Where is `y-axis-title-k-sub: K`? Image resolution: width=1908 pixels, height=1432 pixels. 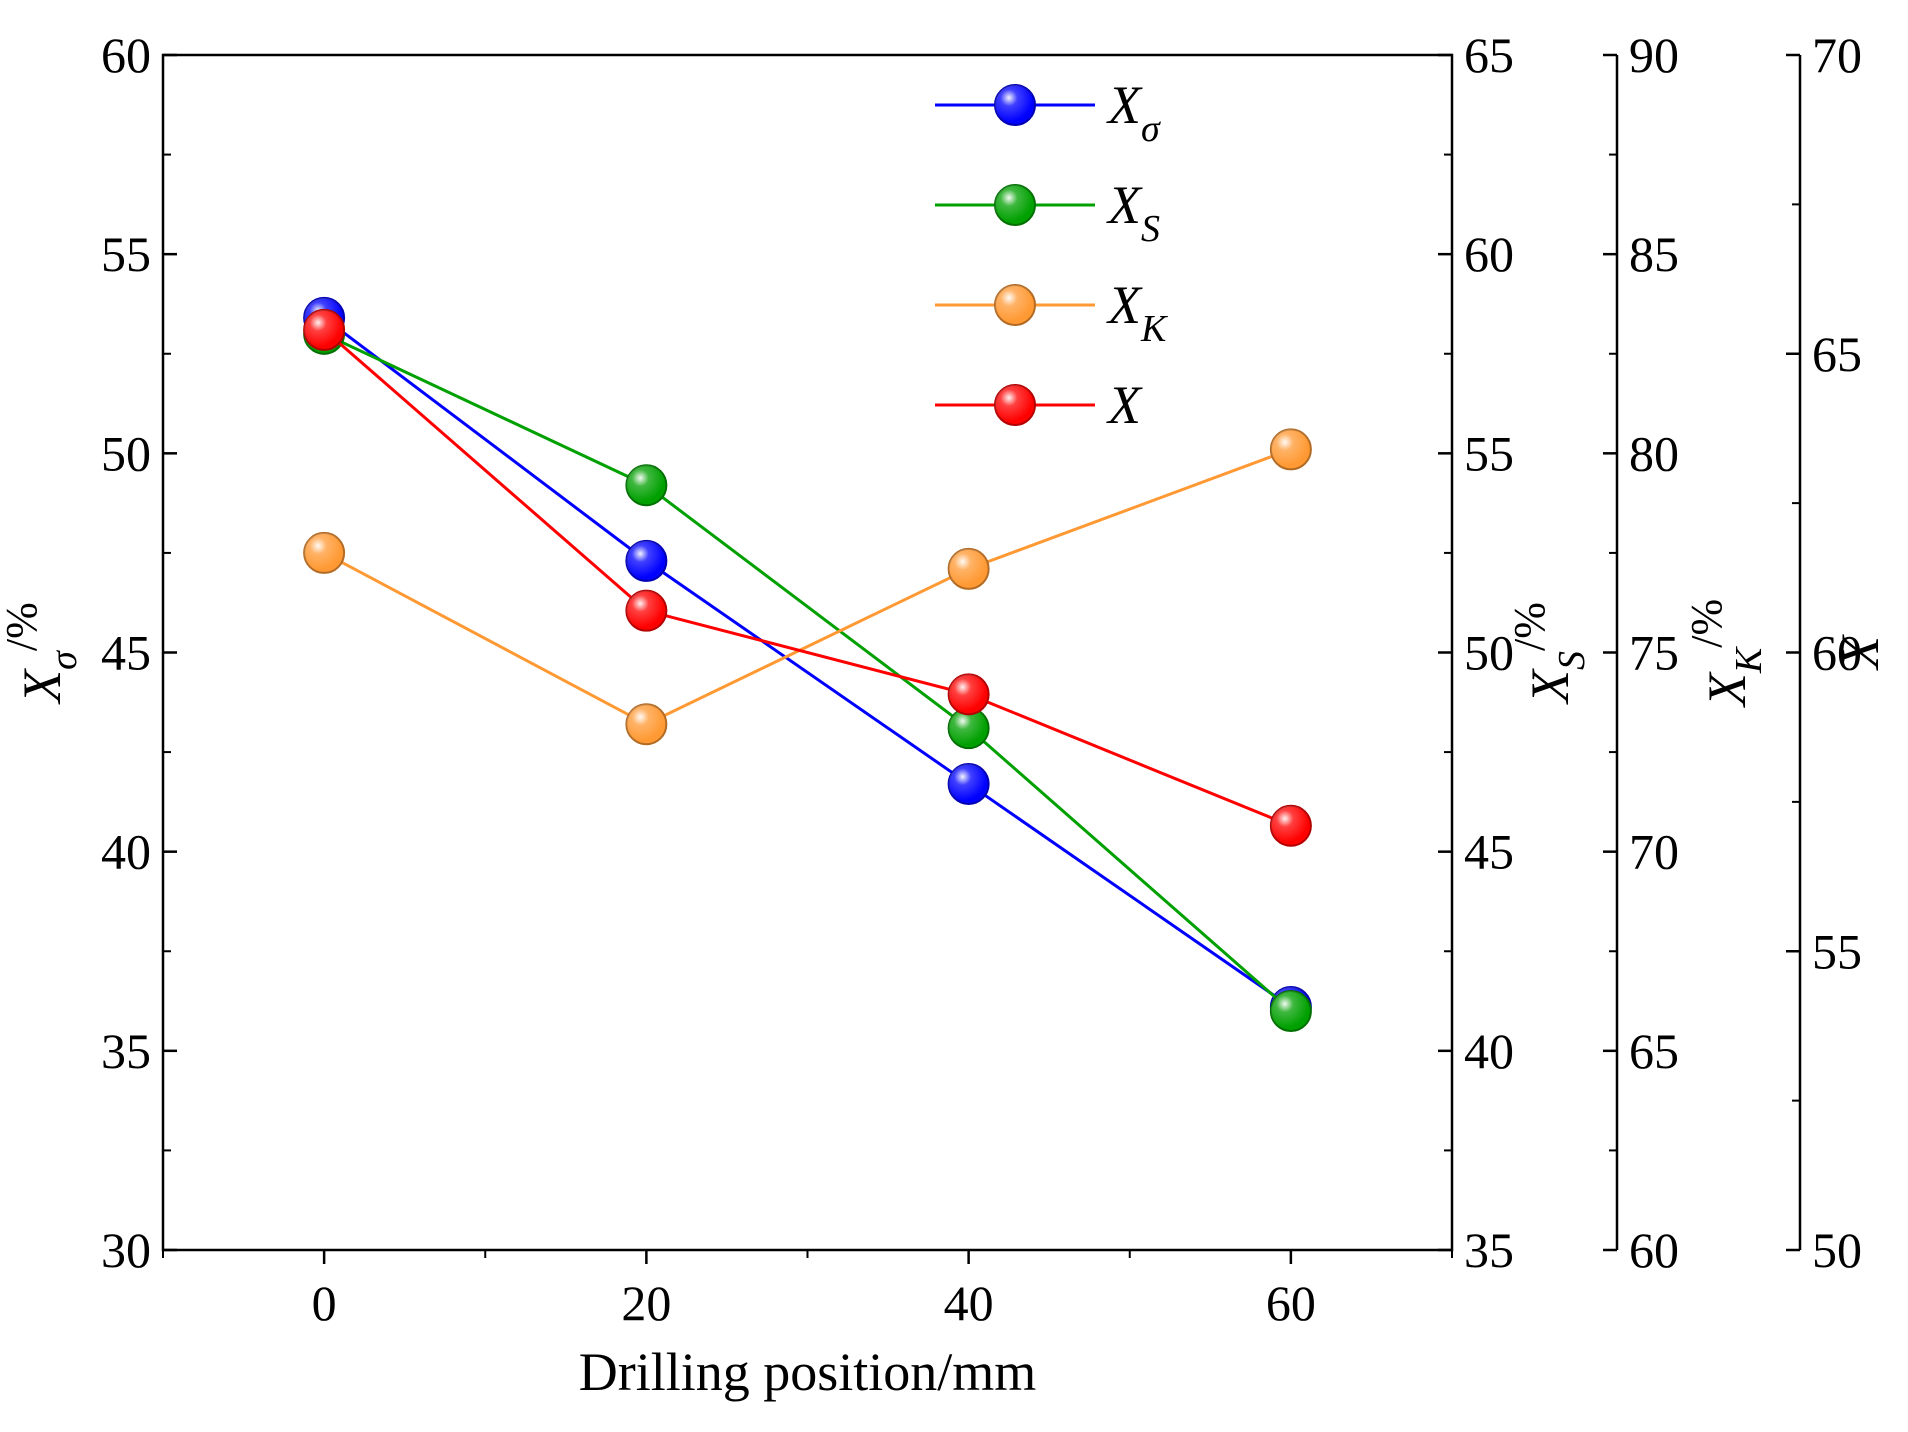
y-axis-title-k-sub: K is located at coordinates (1749, 660).